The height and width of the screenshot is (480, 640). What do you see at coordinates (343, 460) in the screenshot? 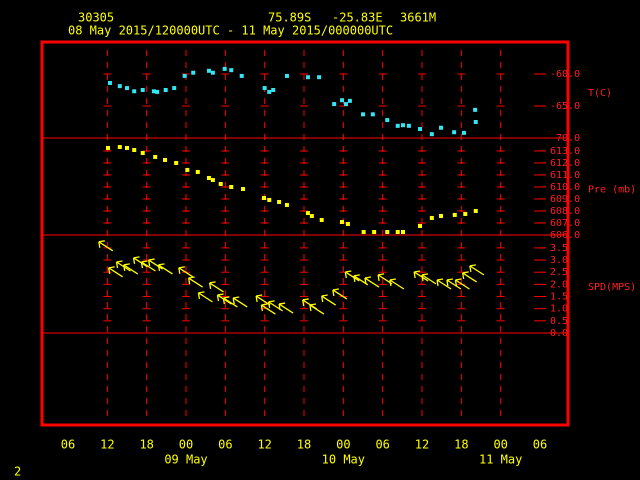
I see `day-label: 10 May` at bounding box center [343, 460].